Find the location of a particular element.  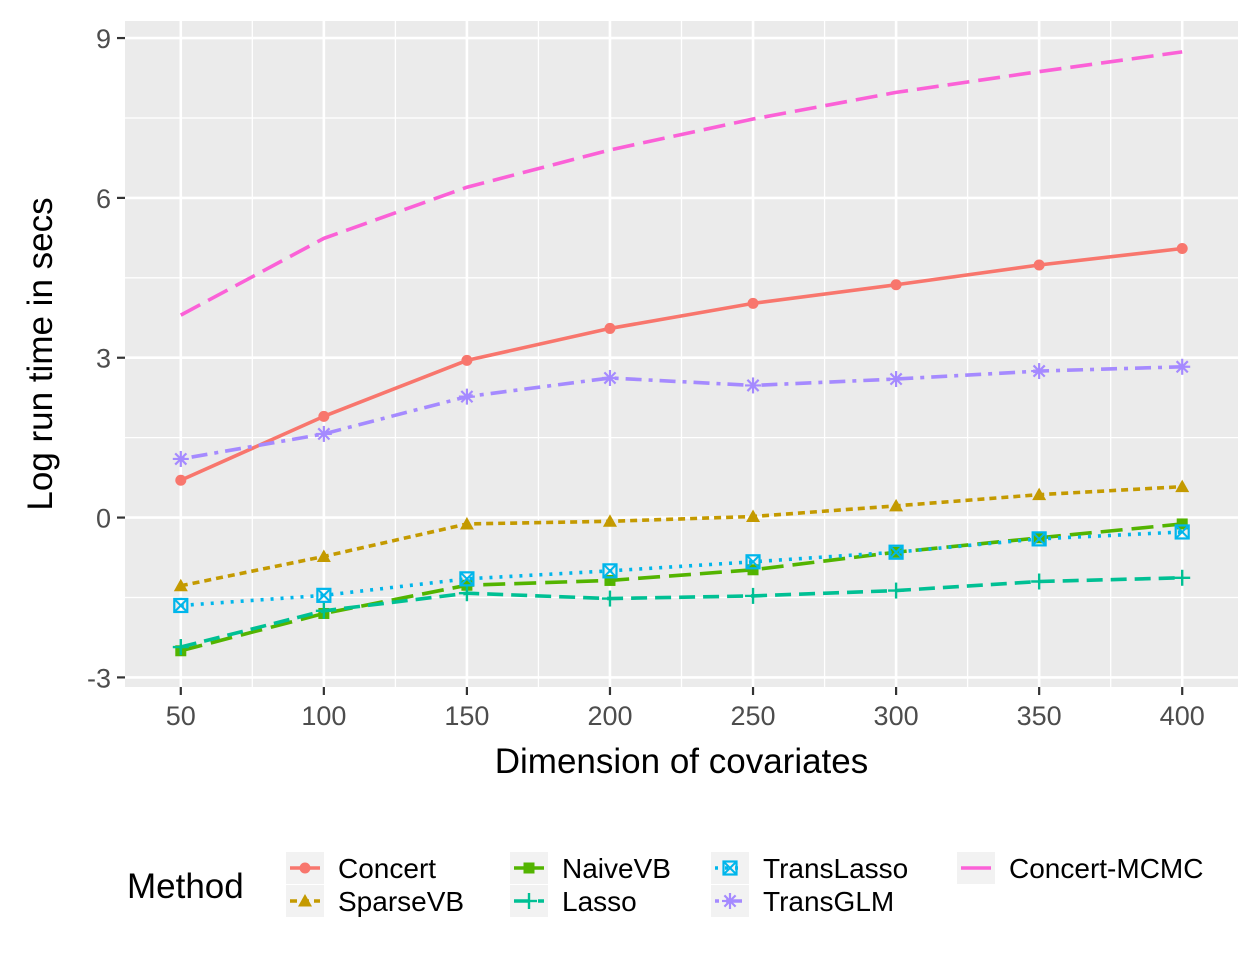

y-tick-label: 9 is located at coordinates (103, 39).